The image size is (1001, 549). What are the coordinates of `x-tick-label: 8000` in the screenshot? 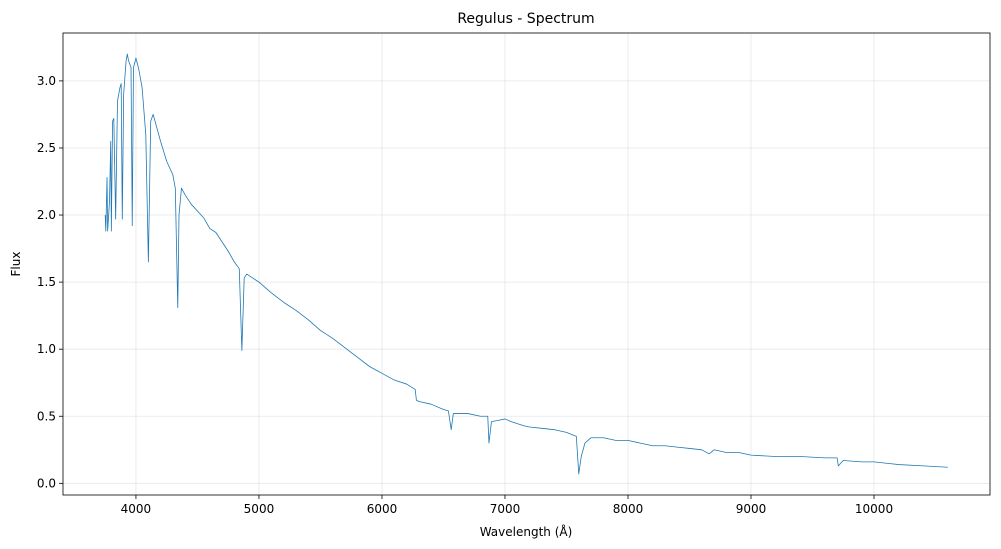 It's located at (628, 509).